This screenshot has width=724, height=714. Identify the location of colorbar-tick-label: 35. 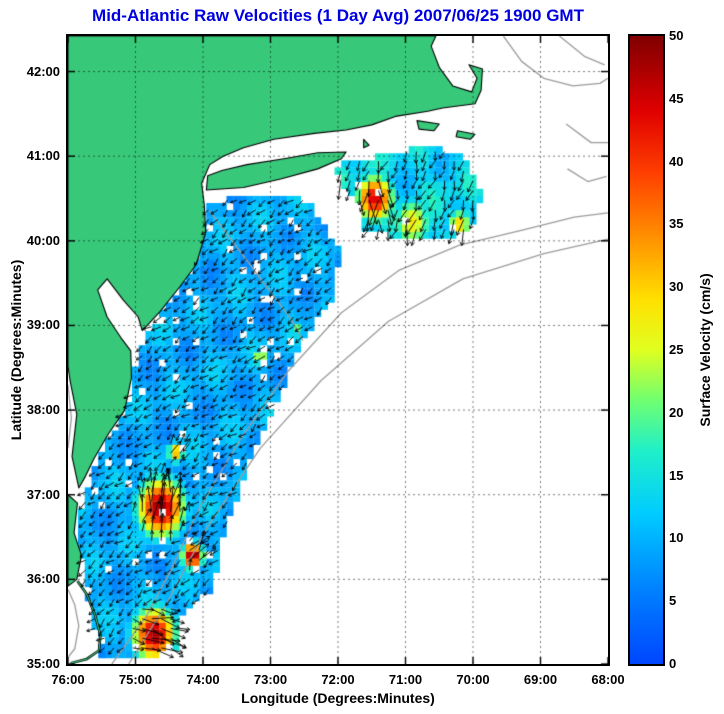
(676, 224).